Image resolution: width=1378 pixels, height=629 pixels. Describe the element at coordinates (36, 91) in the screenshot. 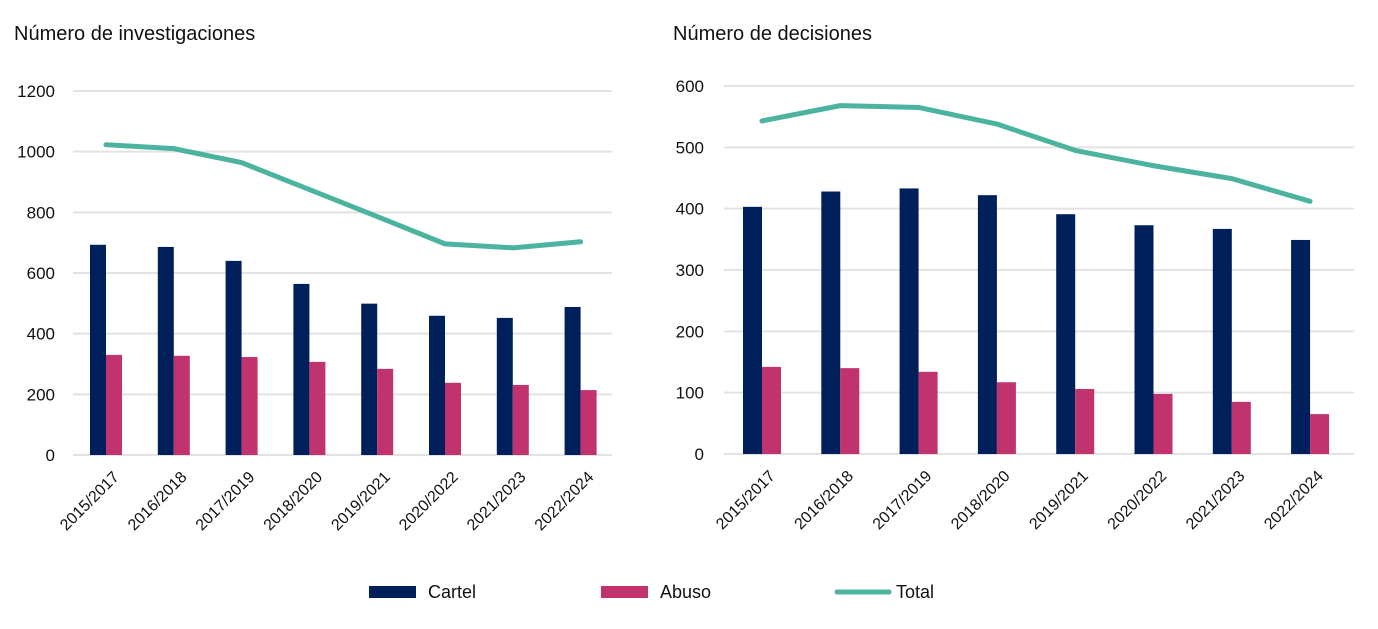

I see `y-tick-label: 1200` at that location.